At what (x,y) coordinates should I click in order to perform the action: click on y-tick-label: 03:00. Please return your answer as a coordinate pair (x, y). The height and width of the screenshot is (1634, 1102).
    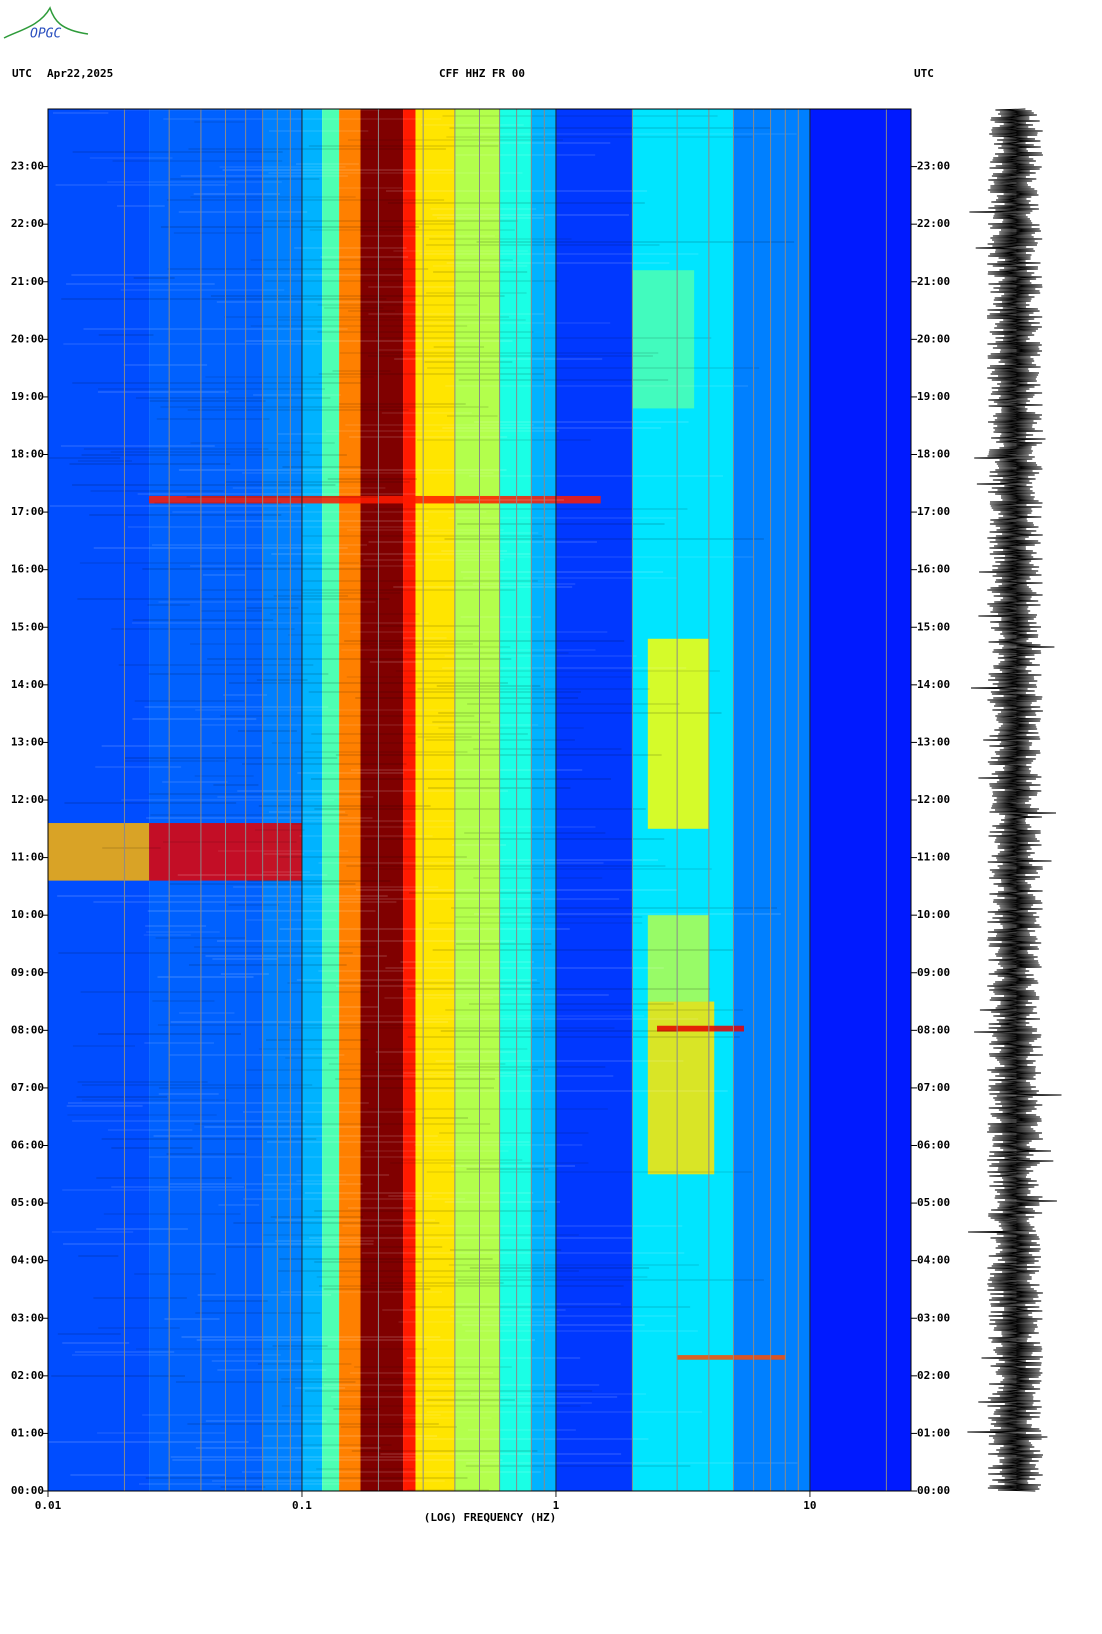
    Looking at the image, I should click on (933, 1317).